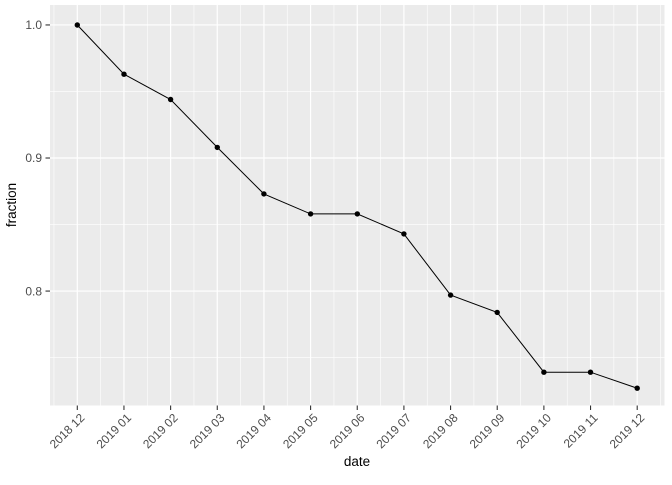  What do you see at coordinates (33, 25) in the screenshot?
I see `y-tick-label: 1.0` at bounding box center [33, 25].